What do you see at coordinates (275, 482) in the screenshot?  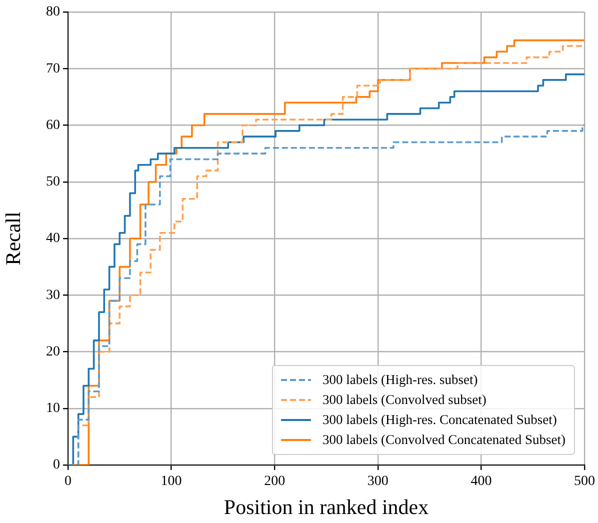 I see `x-tick-label: 200` at bounding box center [275, 482].